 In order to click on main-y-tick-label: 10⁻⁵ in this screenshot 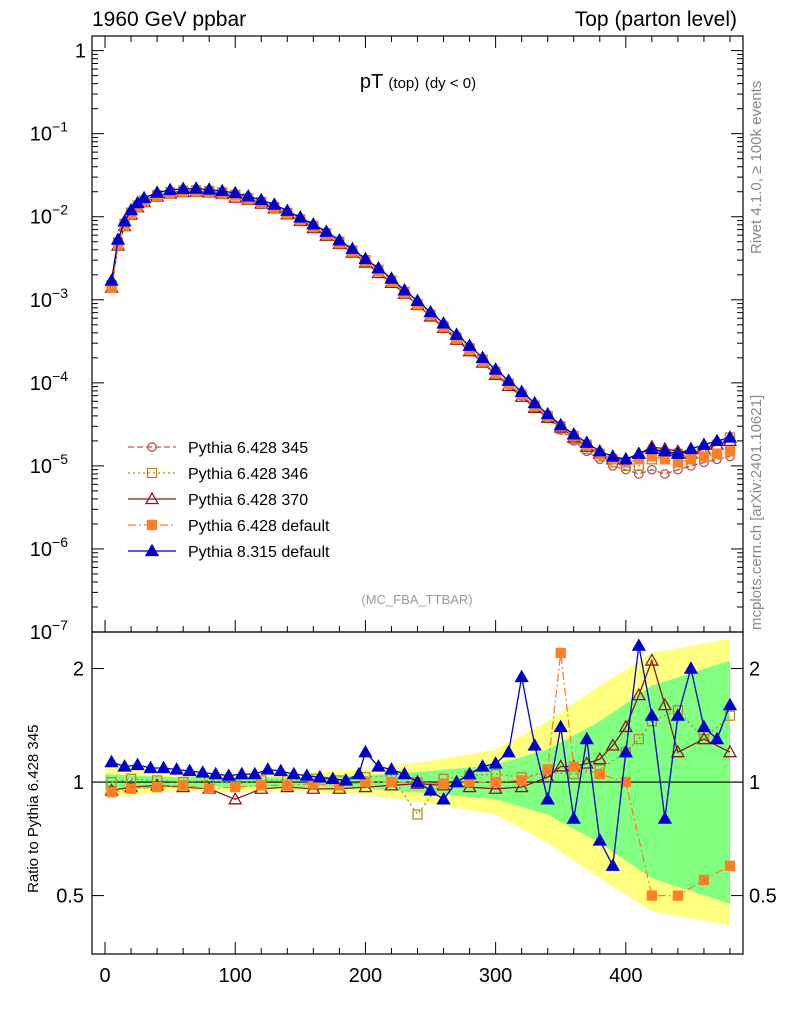, I will do `click(49, 464)`.